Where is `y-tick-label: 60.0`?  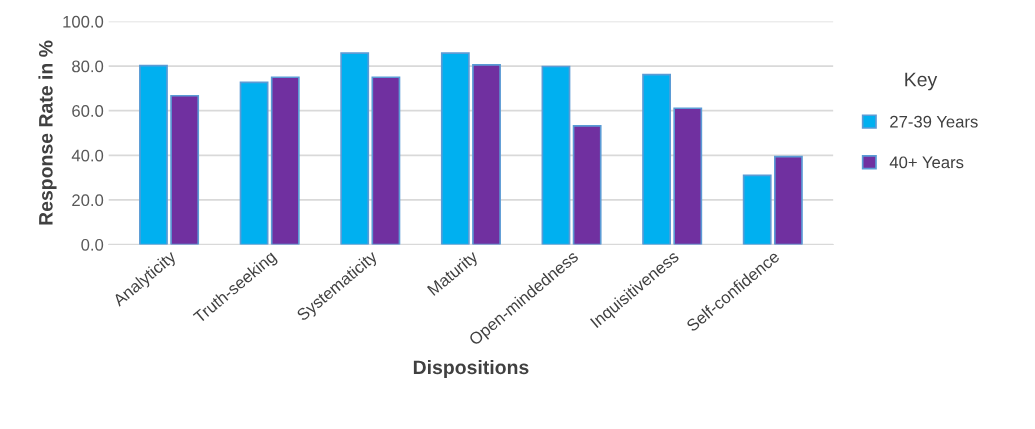 y-tick-label: 60.0 is located at coordinates (88, 111).